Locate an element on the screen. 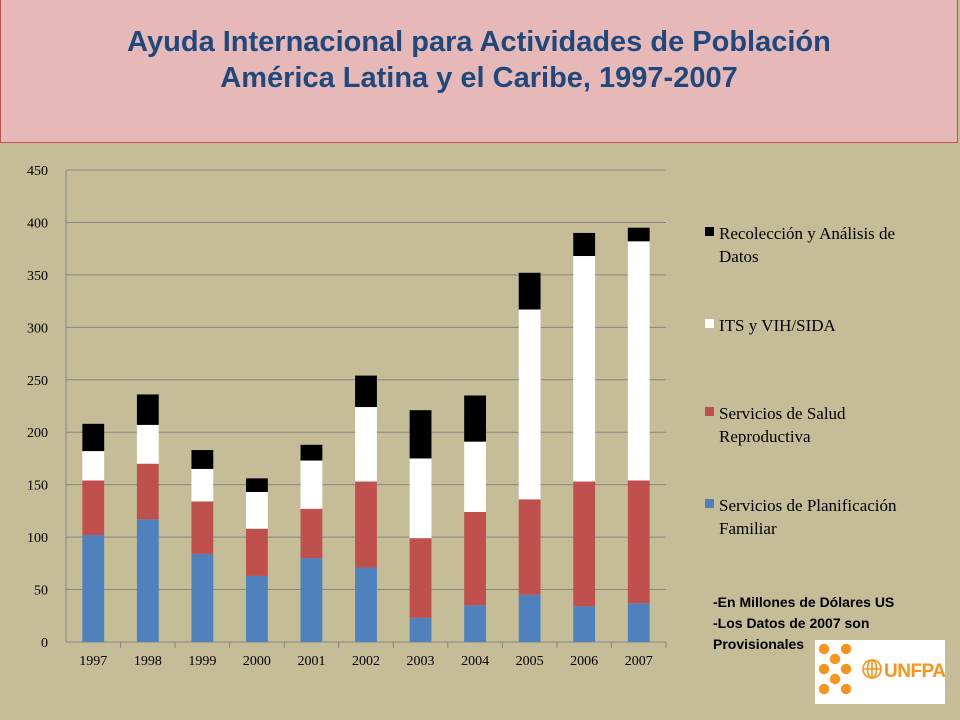 Image resolution: width=960 pixels, height=720 pixels. legend-label: Recolección y Análisis de Datos is located at coordinates (807, 245).